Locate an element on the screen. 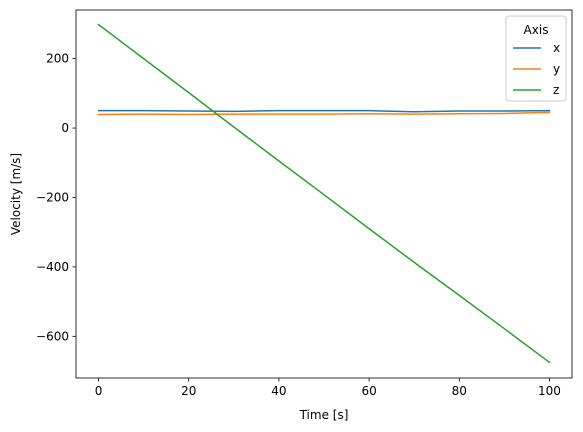  y-tick-label: 0 is located at coordinates (65, 128).